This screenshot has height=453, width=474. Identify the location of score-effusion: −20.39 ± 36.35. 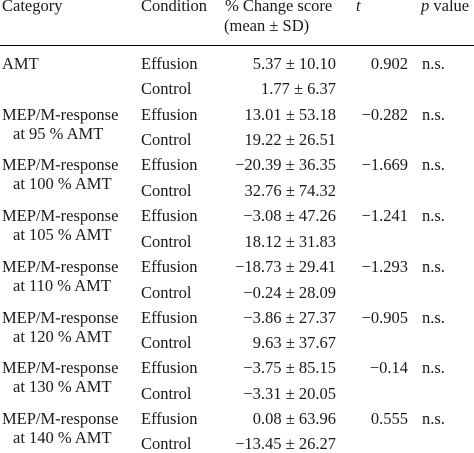
(285, 164).